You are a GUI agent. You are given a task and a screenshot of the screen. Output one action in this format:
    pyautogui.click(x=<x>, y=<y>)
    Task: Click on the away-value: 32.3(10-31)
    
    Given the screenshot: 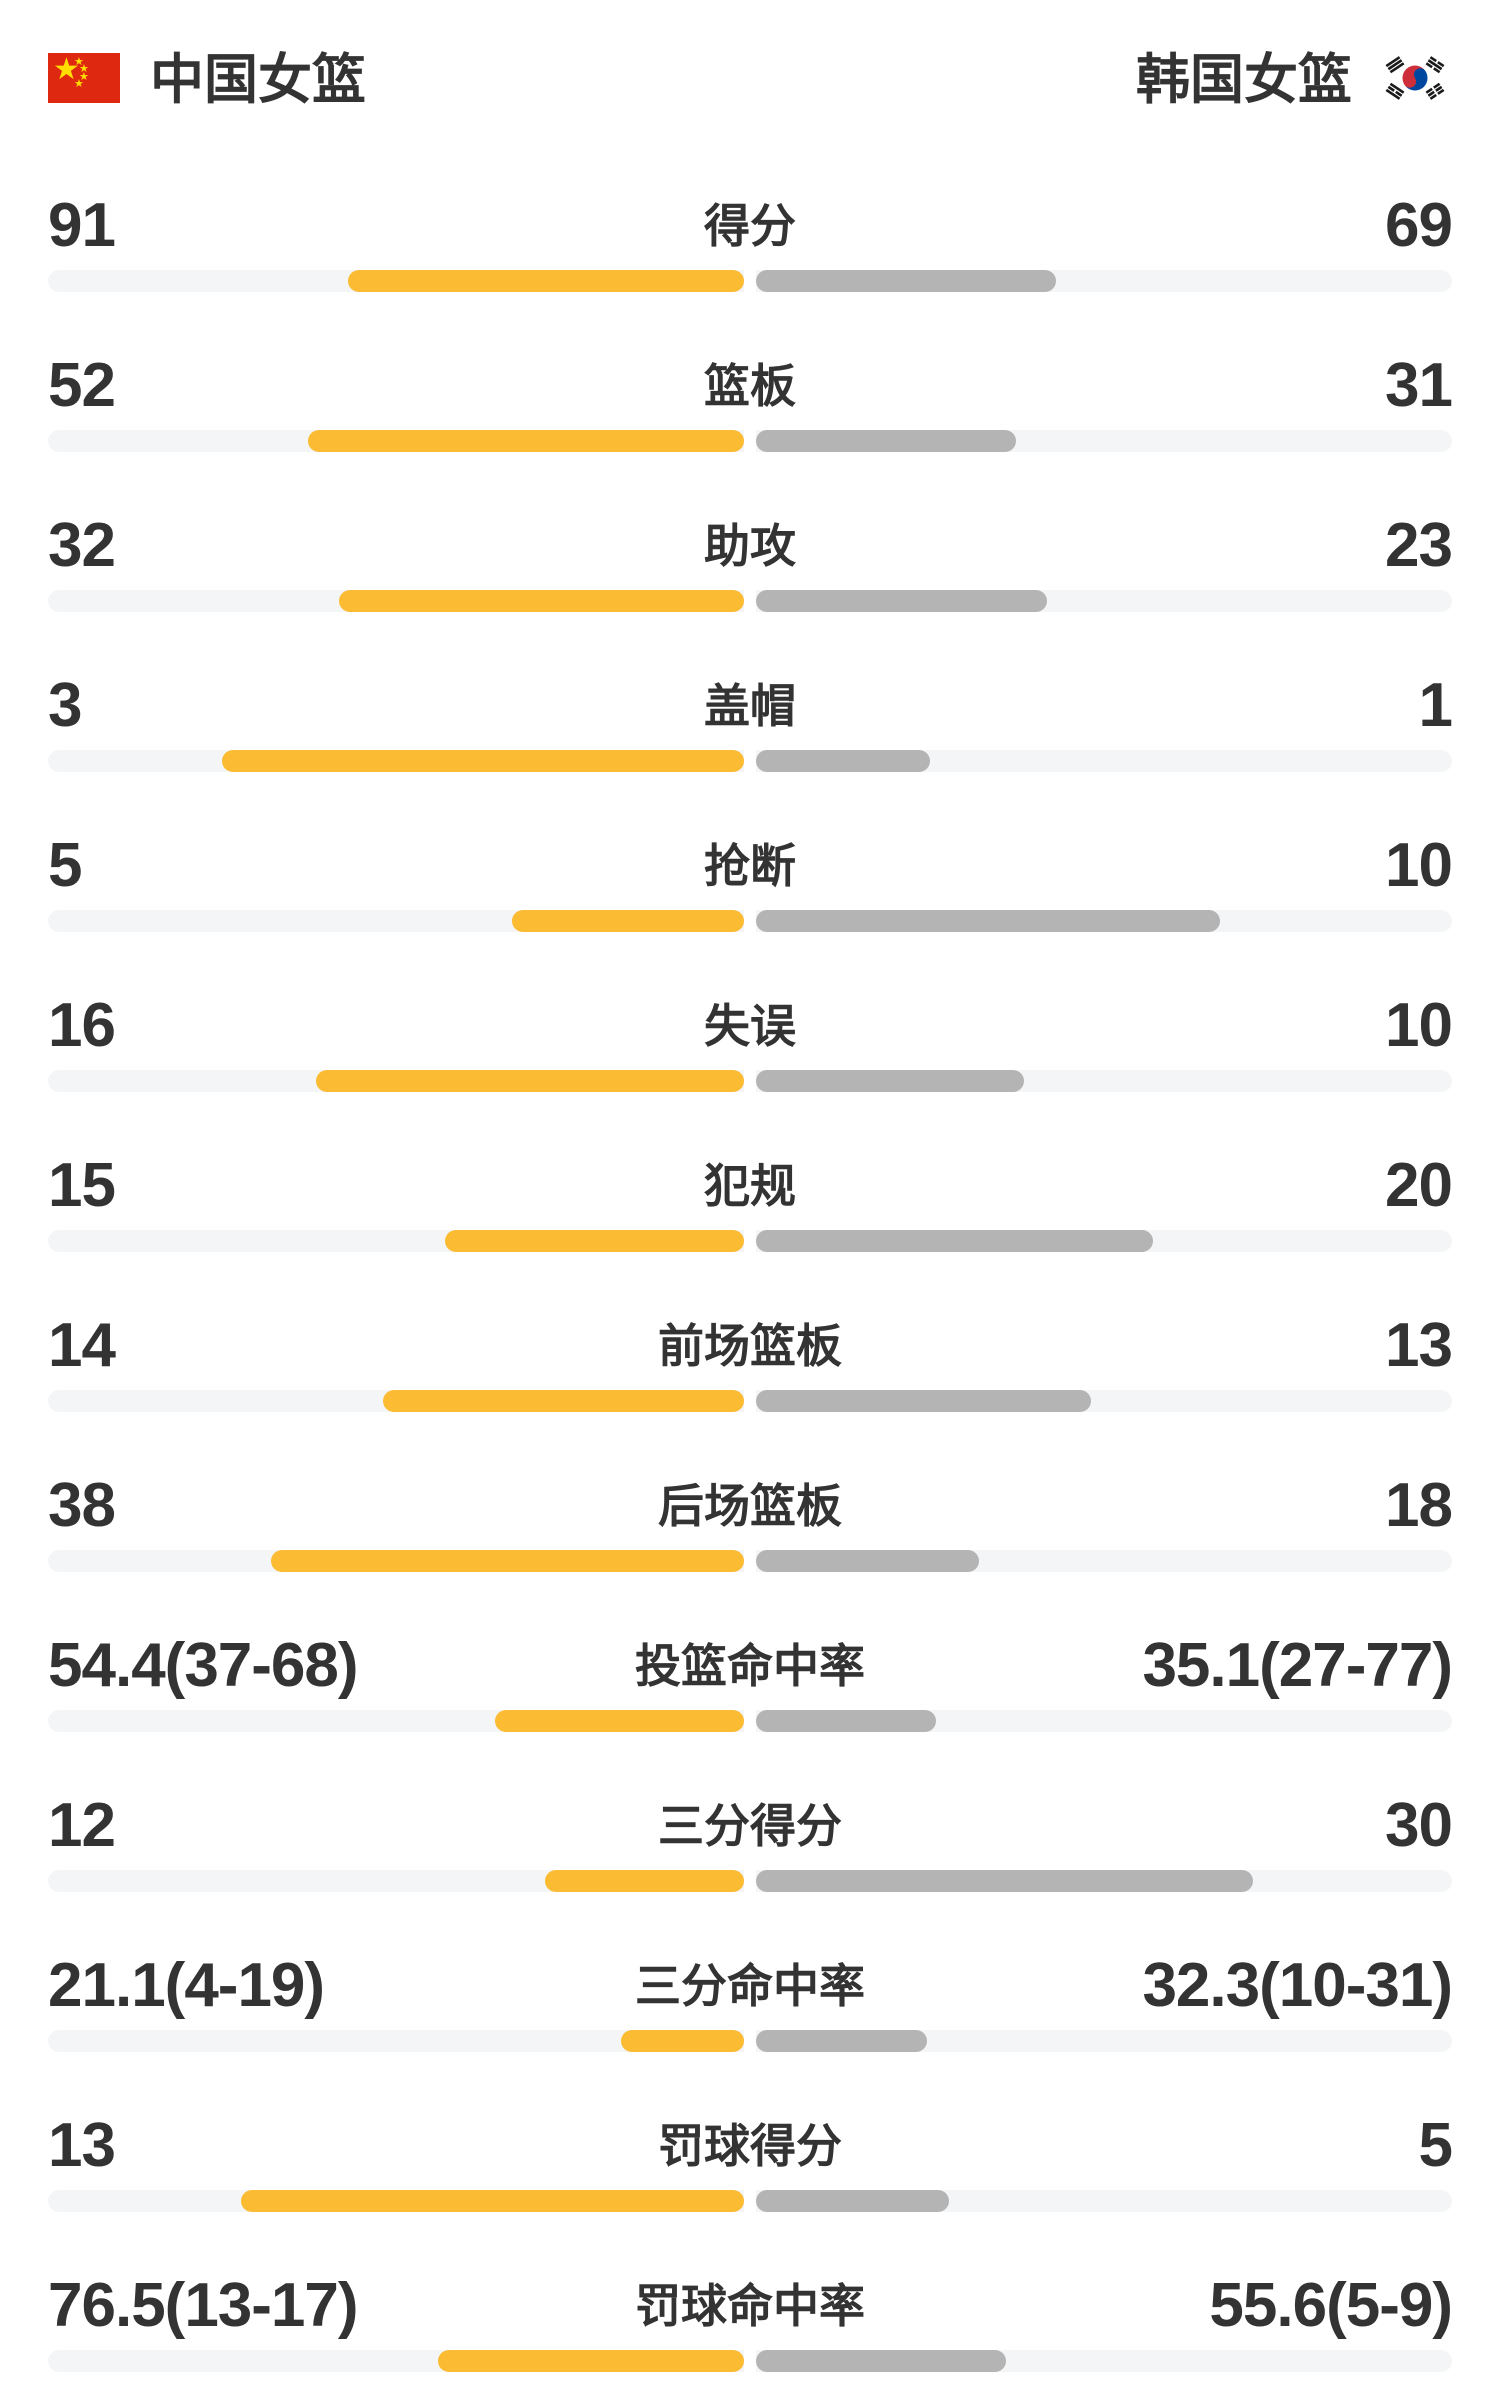 What is the action you would take?
    pyautogui.click(x=1297, y=1985)
    